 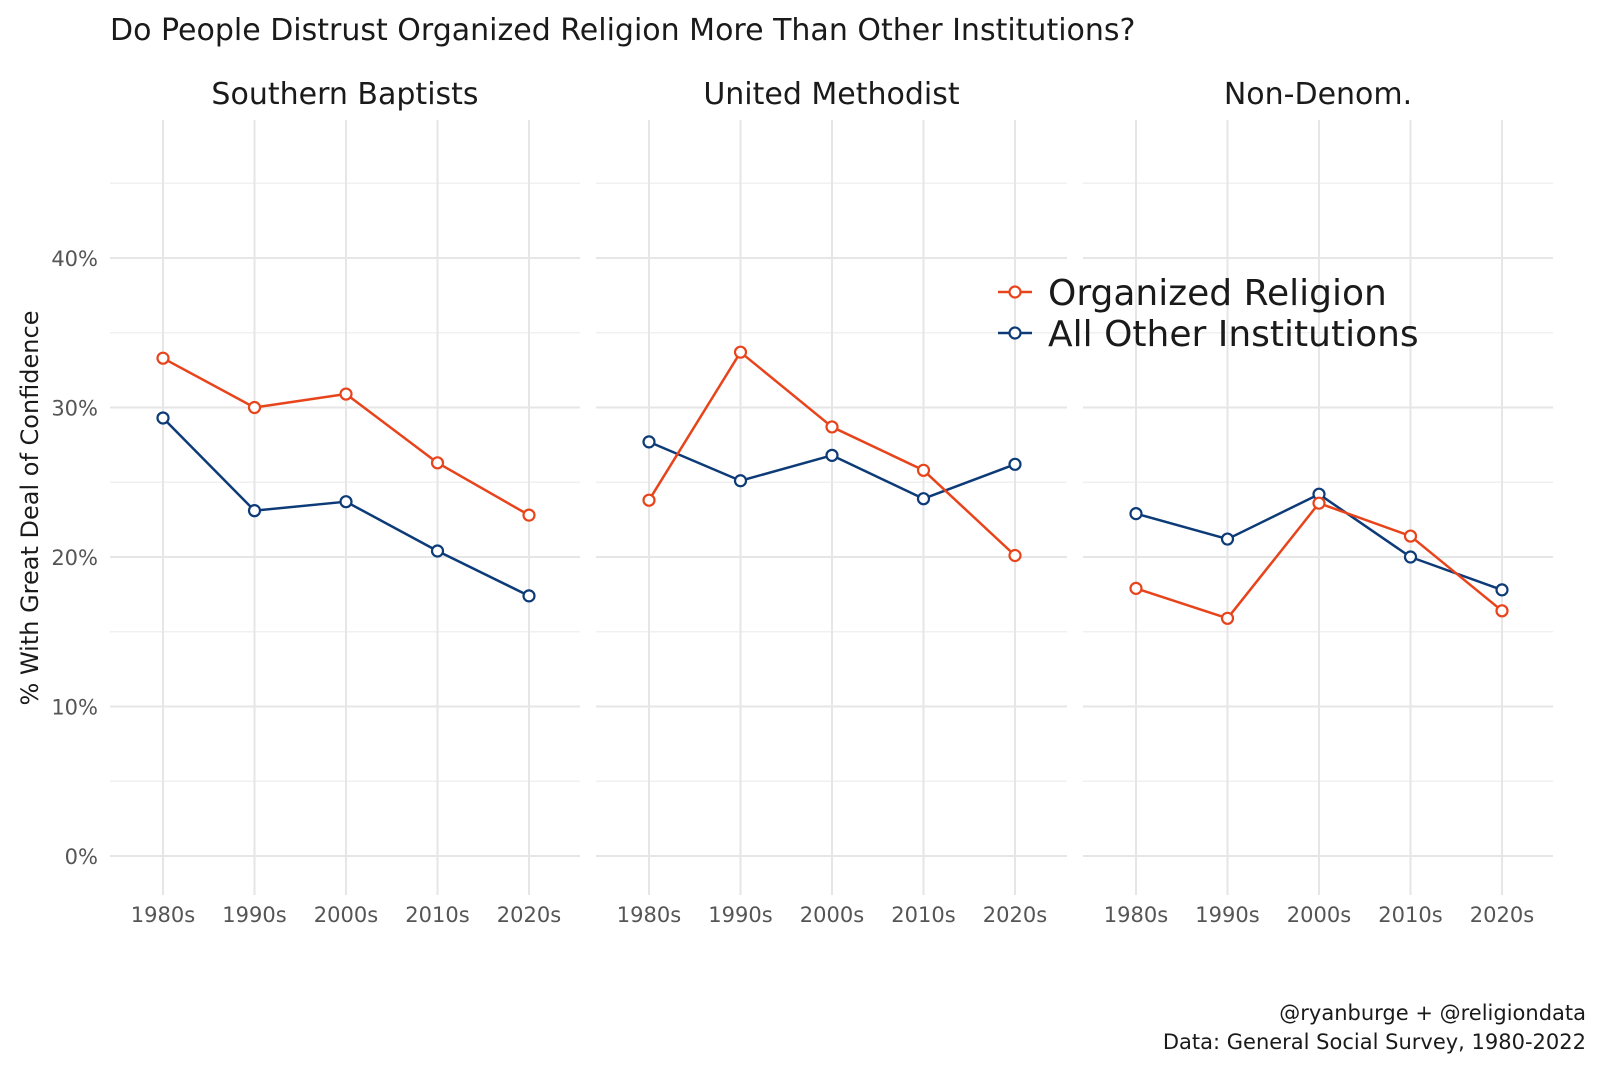 I want to click on legend-entry-organized-religion: Organized Religion, so click(x=1192, y=293).